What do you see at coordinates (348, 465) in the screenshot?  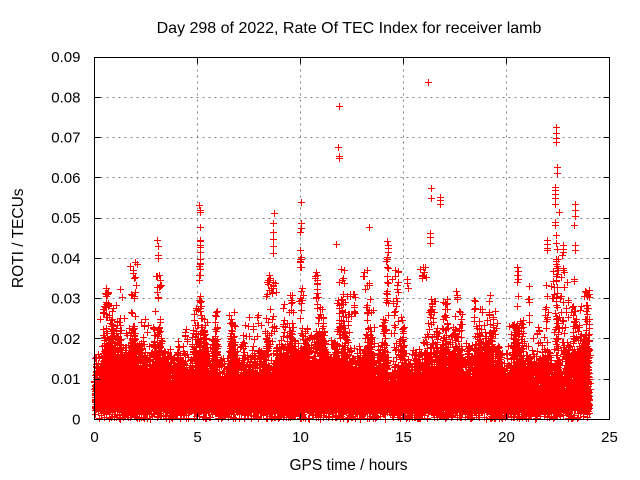 I see `svg-text: GPS time / hours` at bounding box center [348, 465].